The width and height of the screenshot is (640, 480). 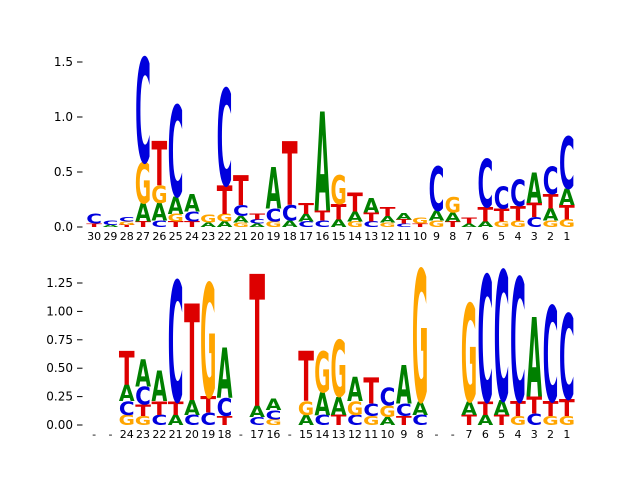 What do you see at coordinates (63, 117) in the screenshot?
I see `y-tick-label: 1.0` at bounding box center [63, 117].